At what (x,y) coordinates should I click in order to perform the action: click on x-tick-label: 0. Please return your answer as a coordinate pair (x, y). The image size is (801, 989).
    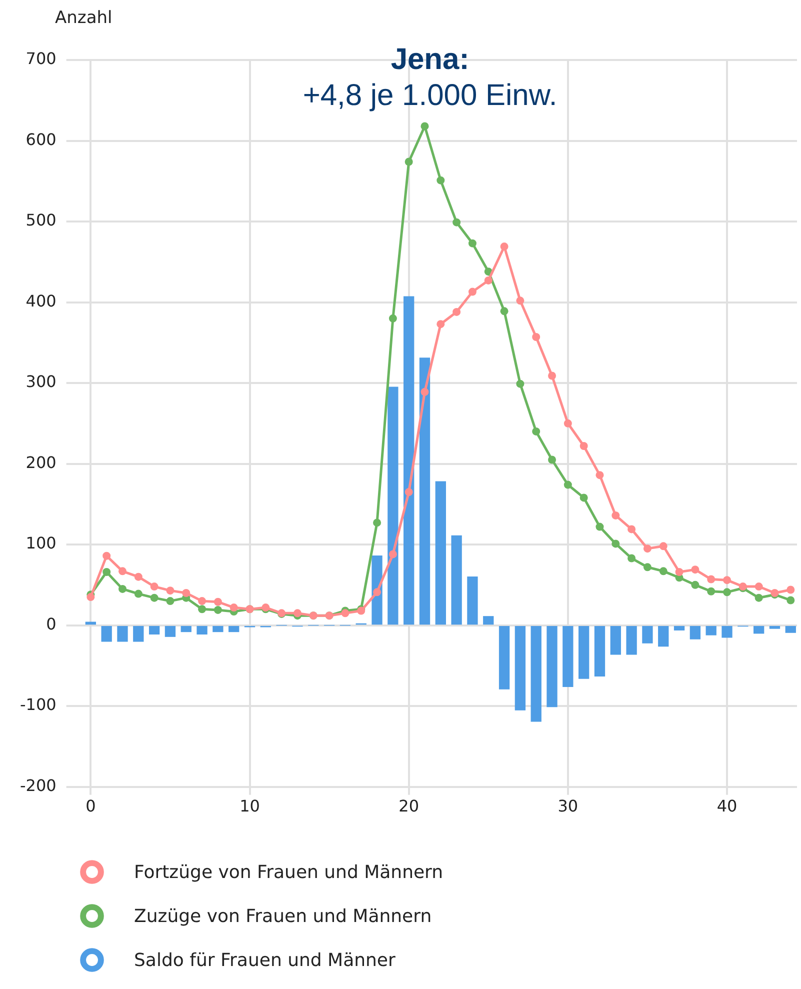
    Looking at the image, I should click on (91, 806).